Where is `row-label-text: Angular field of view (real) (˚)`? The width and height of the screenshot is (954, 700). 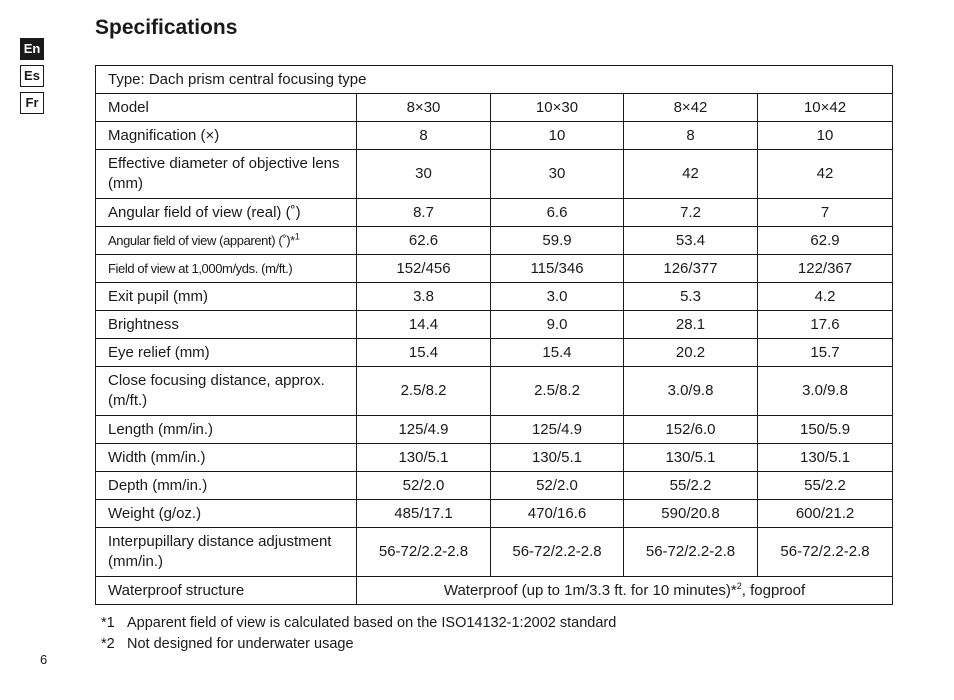 row-label-text: Angular field of view (real) (˚) is located at coordinates (204, 212).